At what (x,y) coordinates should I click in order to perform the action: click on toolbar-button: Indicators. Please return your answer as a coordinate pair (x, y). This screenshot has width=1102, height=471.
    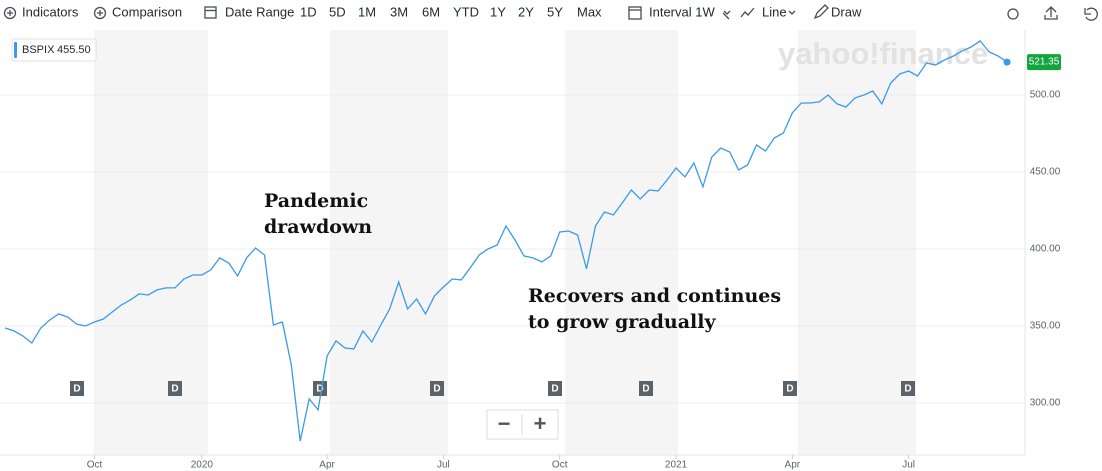
    Looking at the image, I should click on (50, 11).